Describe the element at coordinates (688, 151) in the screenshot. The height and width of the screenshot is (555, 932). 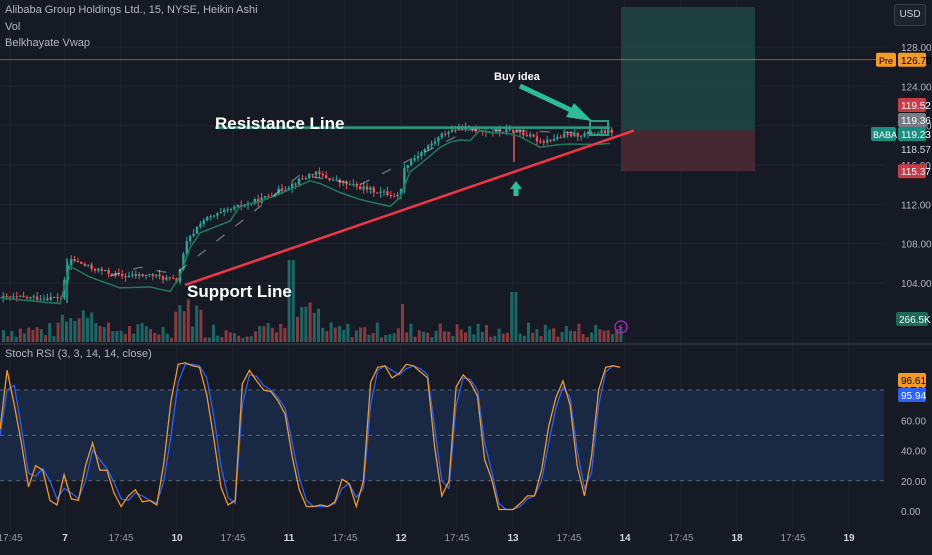
I see `position-stop-zone` at that location.